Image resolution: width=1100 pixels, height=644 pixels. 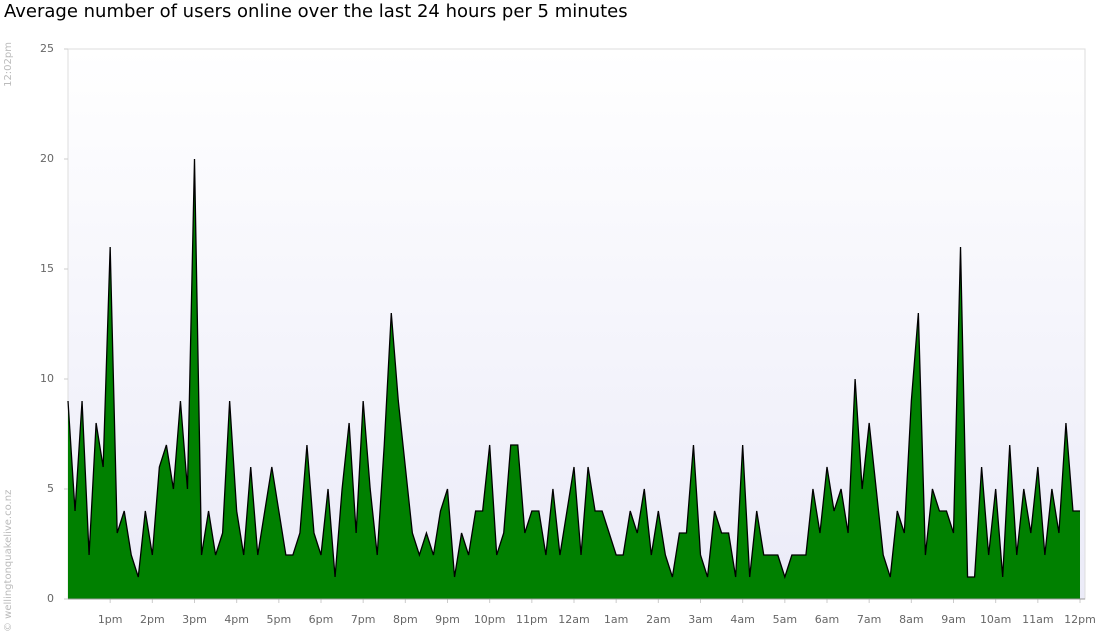 I want to click on x-tick-label: 12pm, so click(x=1080, y=619).